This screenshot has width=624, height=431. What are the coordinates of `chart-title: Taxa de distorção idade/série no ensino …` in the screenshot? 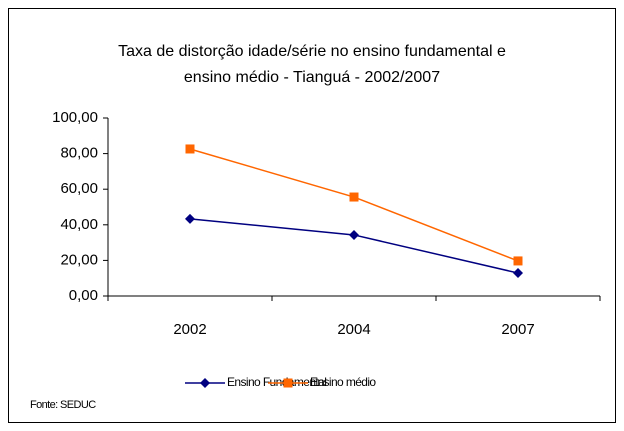 It's located at (312, 51).